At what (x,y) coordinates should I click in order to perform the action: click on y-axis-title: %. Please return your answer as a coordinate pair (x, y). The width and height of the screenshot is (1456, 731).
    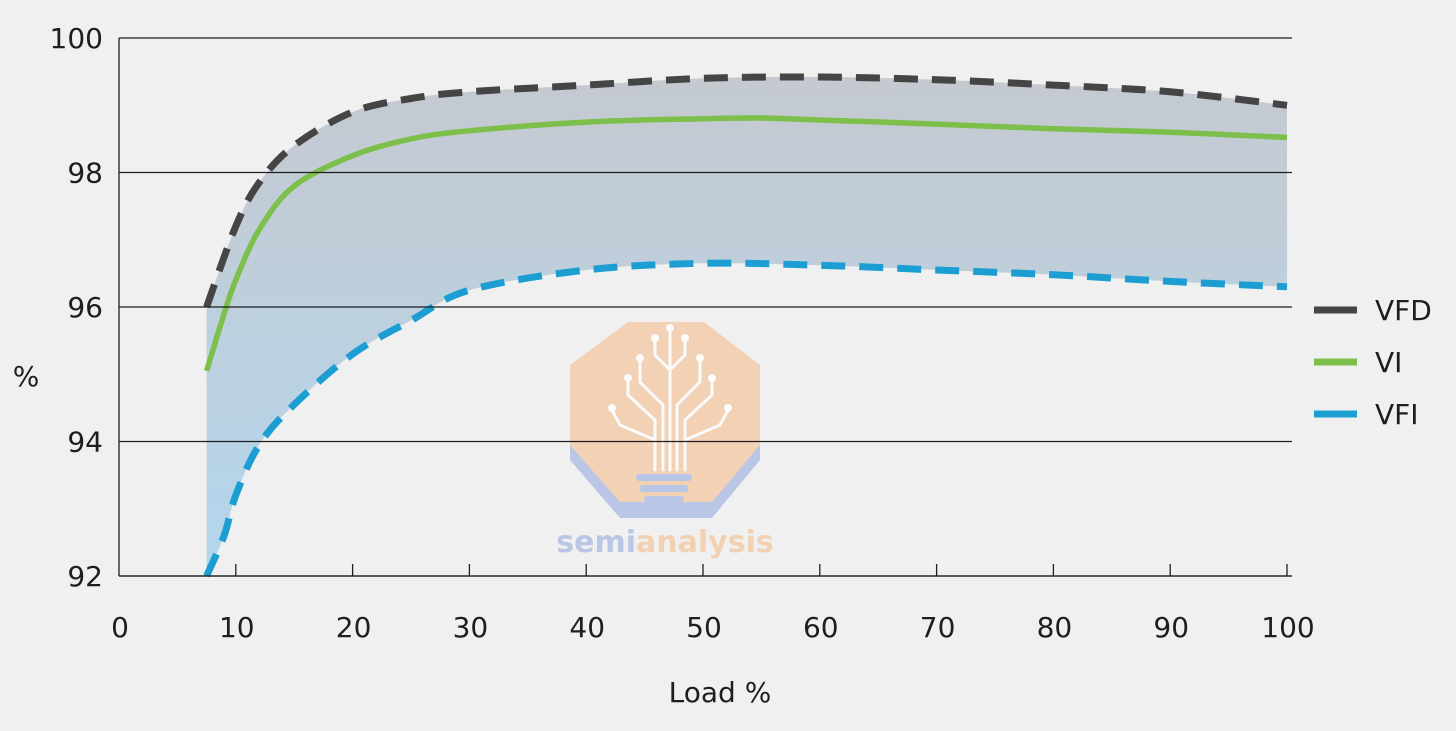
    Looking at the image, I should click on (26, 376).